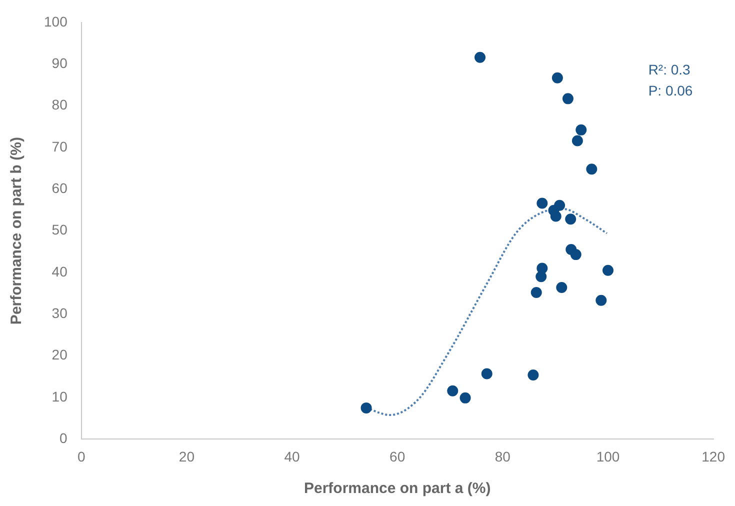 The width and height of the screenshot is (735, 506). Describe the element at coordinates (398, 456) in the screenshot. I see `x-tick-label: 60` at that location.